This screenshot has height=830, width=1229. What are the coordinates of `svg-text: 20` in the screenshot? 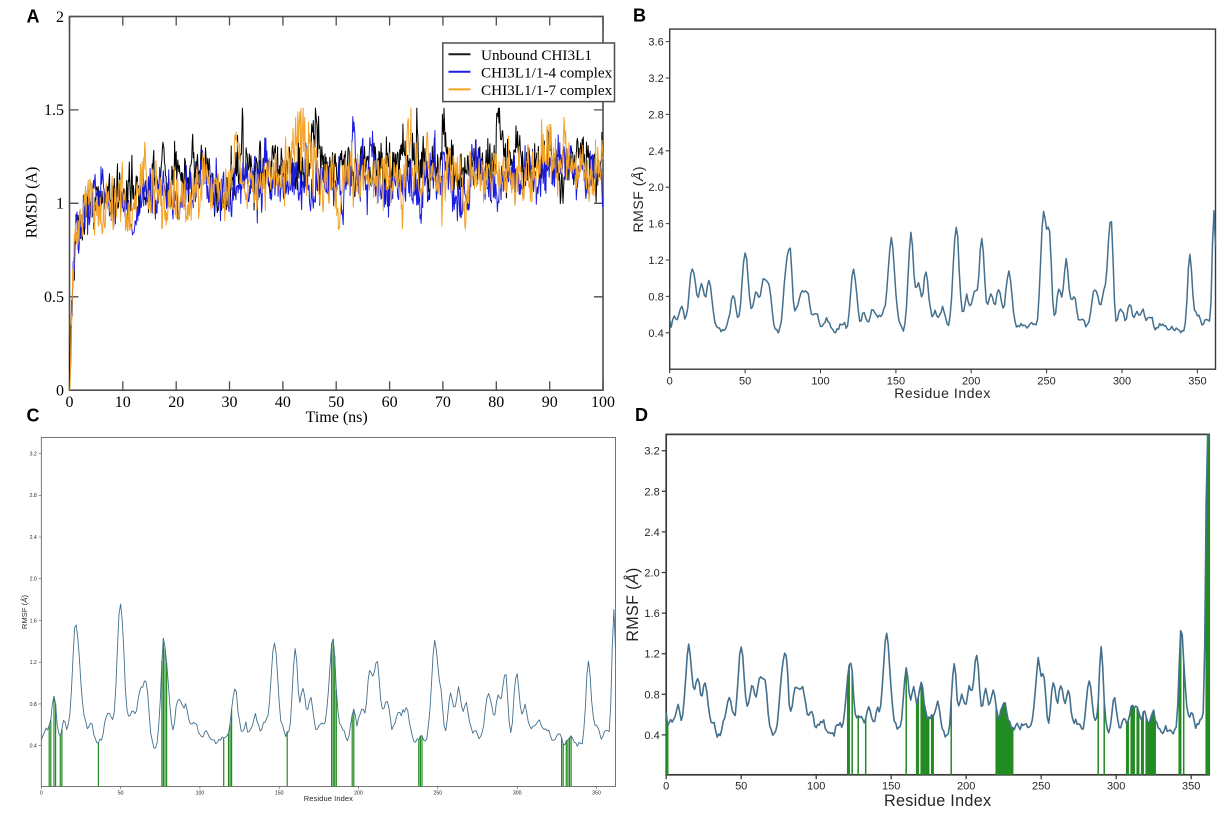 It's located at (176, 402).